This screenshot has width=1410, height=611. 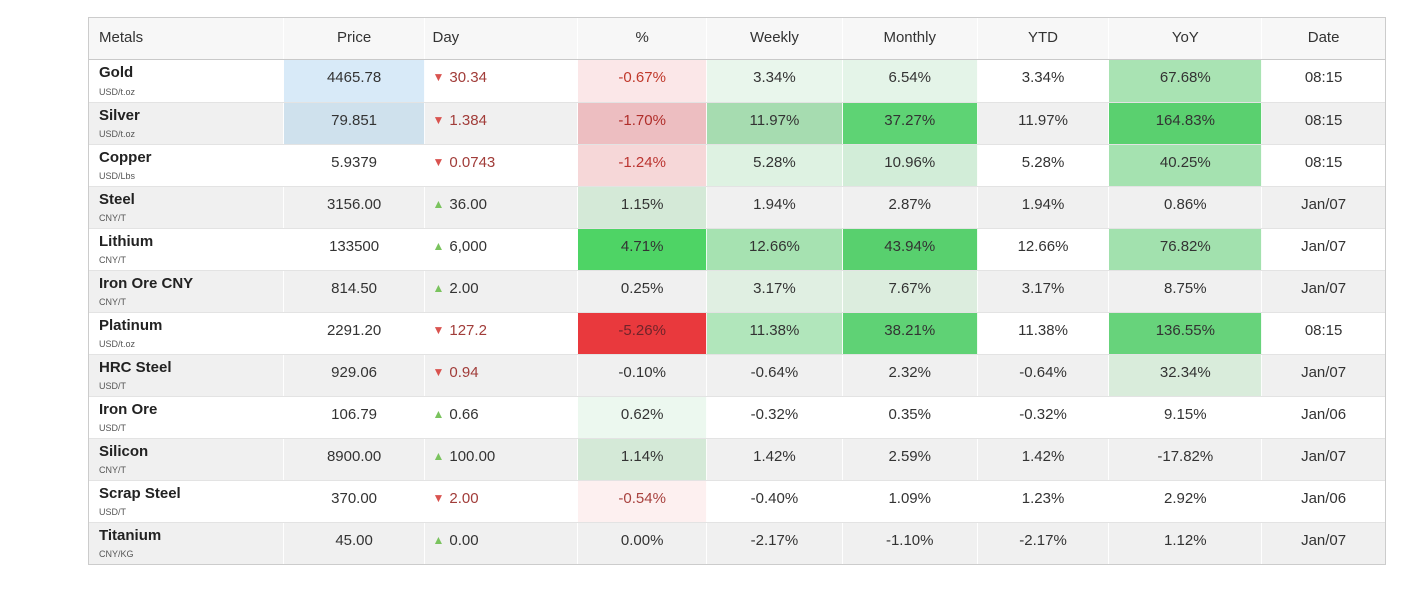 What do you see at coordinates (502, 249) in the screenshot?
I see `day-cell: ▲ 6,000` at bounding box center [502, 249].